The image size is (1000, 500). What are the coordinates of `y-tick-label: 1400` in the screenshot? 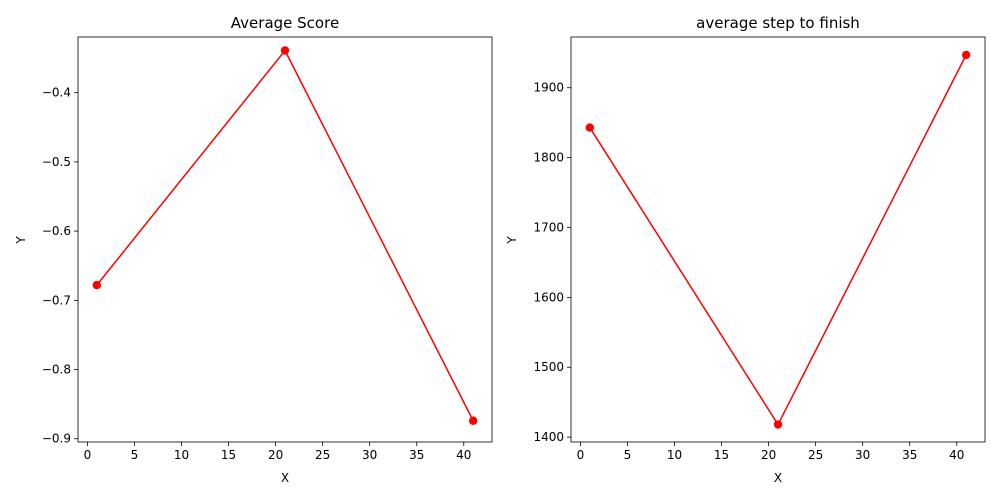 It's located at (548, 437).